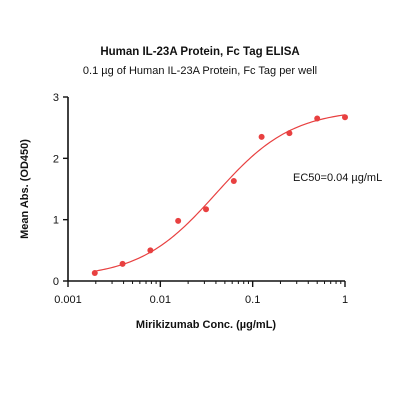  What do you see at coordinates (56, 221) in the screenshot?
I see `y-tick-label: 1` at bounding box center [56, 221].